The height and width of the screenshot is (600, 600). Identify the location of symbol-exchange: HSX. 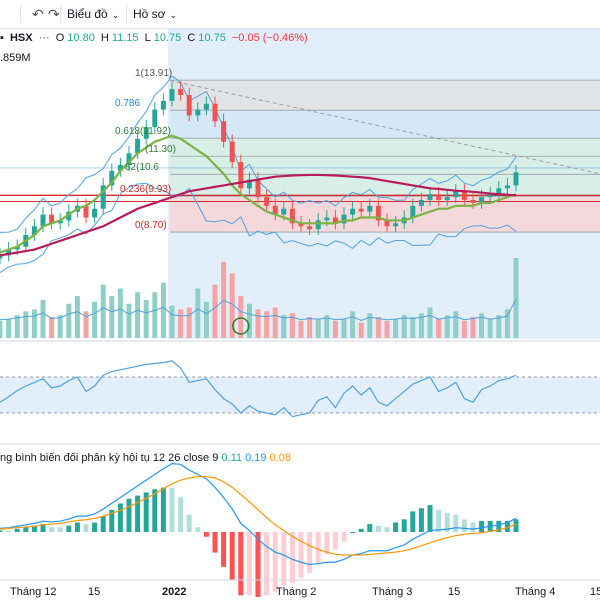
(21, 38).